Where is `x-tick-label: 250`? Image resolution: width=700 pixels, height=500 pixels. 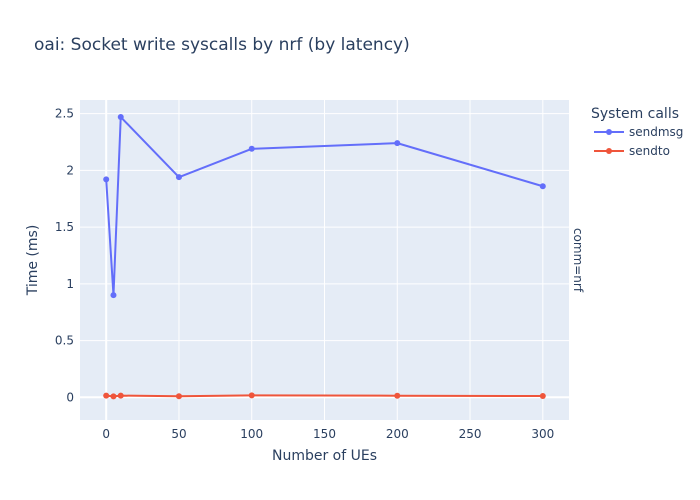
x-tick-label: 250 is located at coordinates (470, 434).